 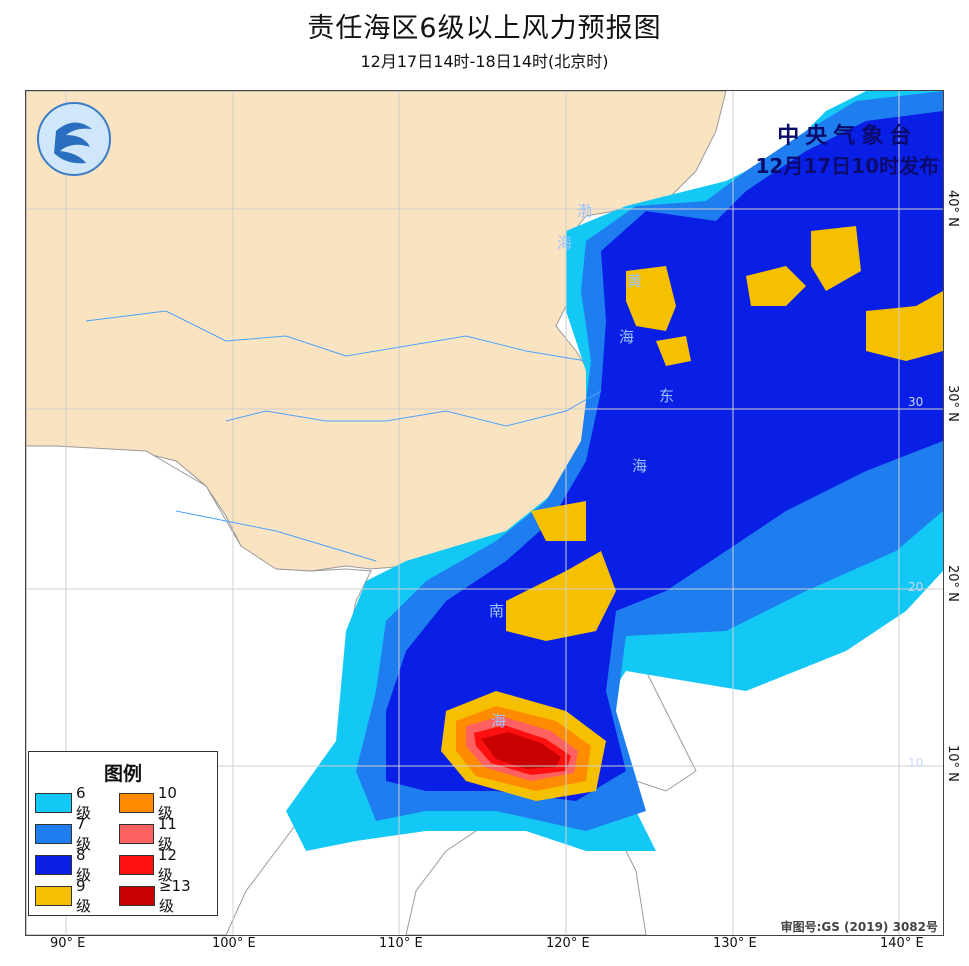 I want to click on legend-title: 图例, so click(x=122, y=774).